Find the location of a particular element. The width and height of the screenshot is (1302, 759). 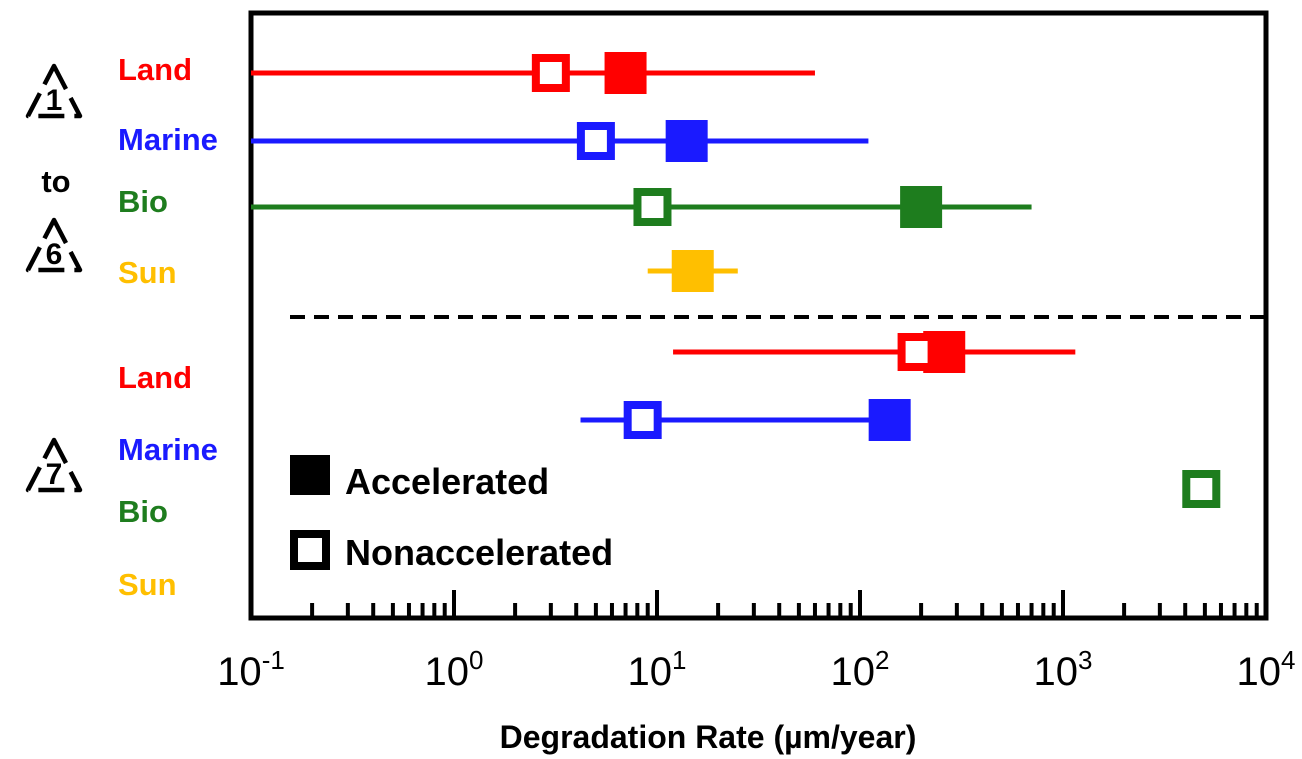

legend-nonaccelerated-marker is located at coordinates (310, 550).